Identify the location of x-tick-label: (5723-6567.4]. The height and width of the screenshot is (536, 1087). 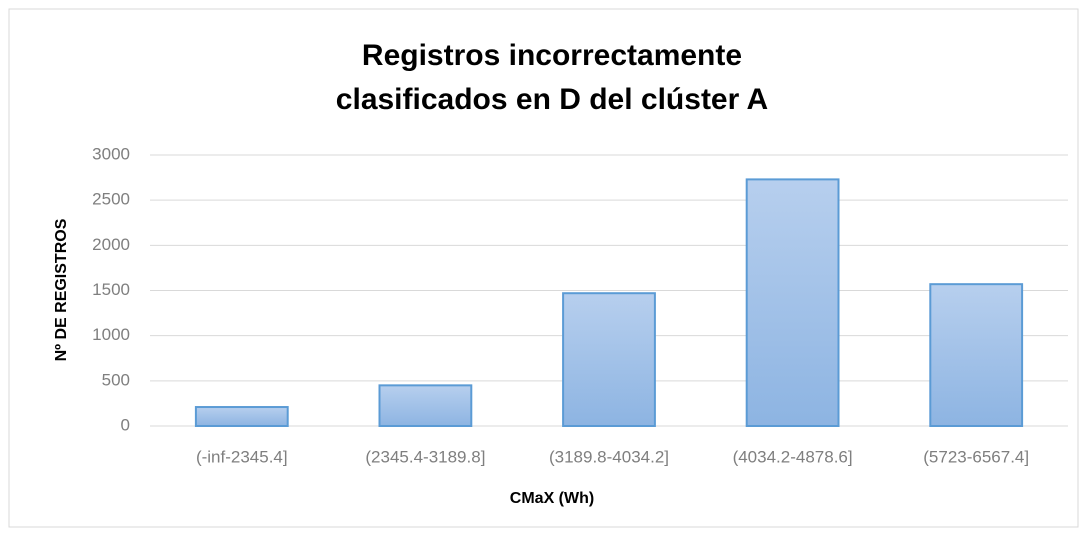
(976, 456).